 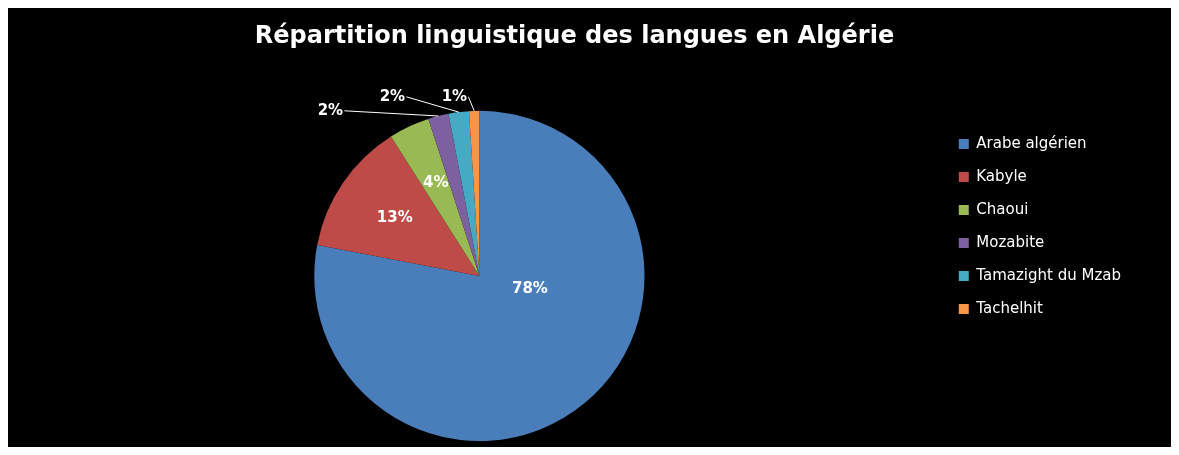 I want to click on legend-label: Mozabite, so click(x=1010, y=241).